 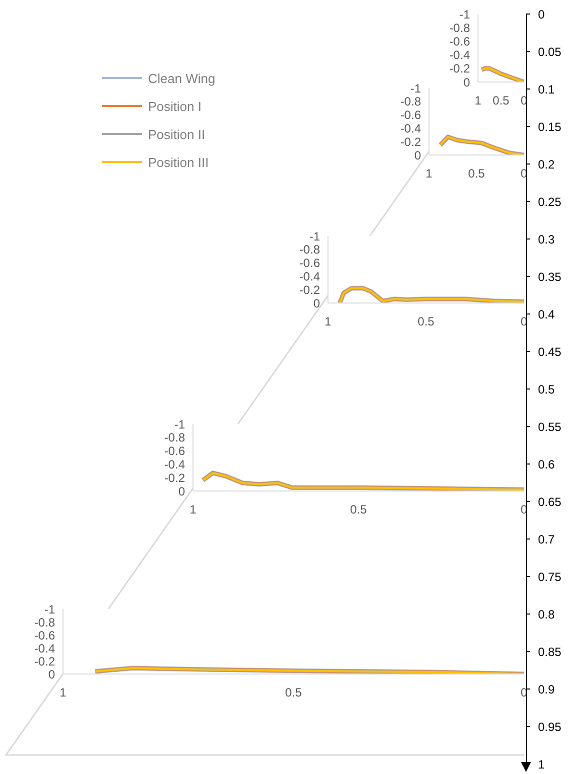 I want to click on legend-label: Position I, so click(x=175, y=106).